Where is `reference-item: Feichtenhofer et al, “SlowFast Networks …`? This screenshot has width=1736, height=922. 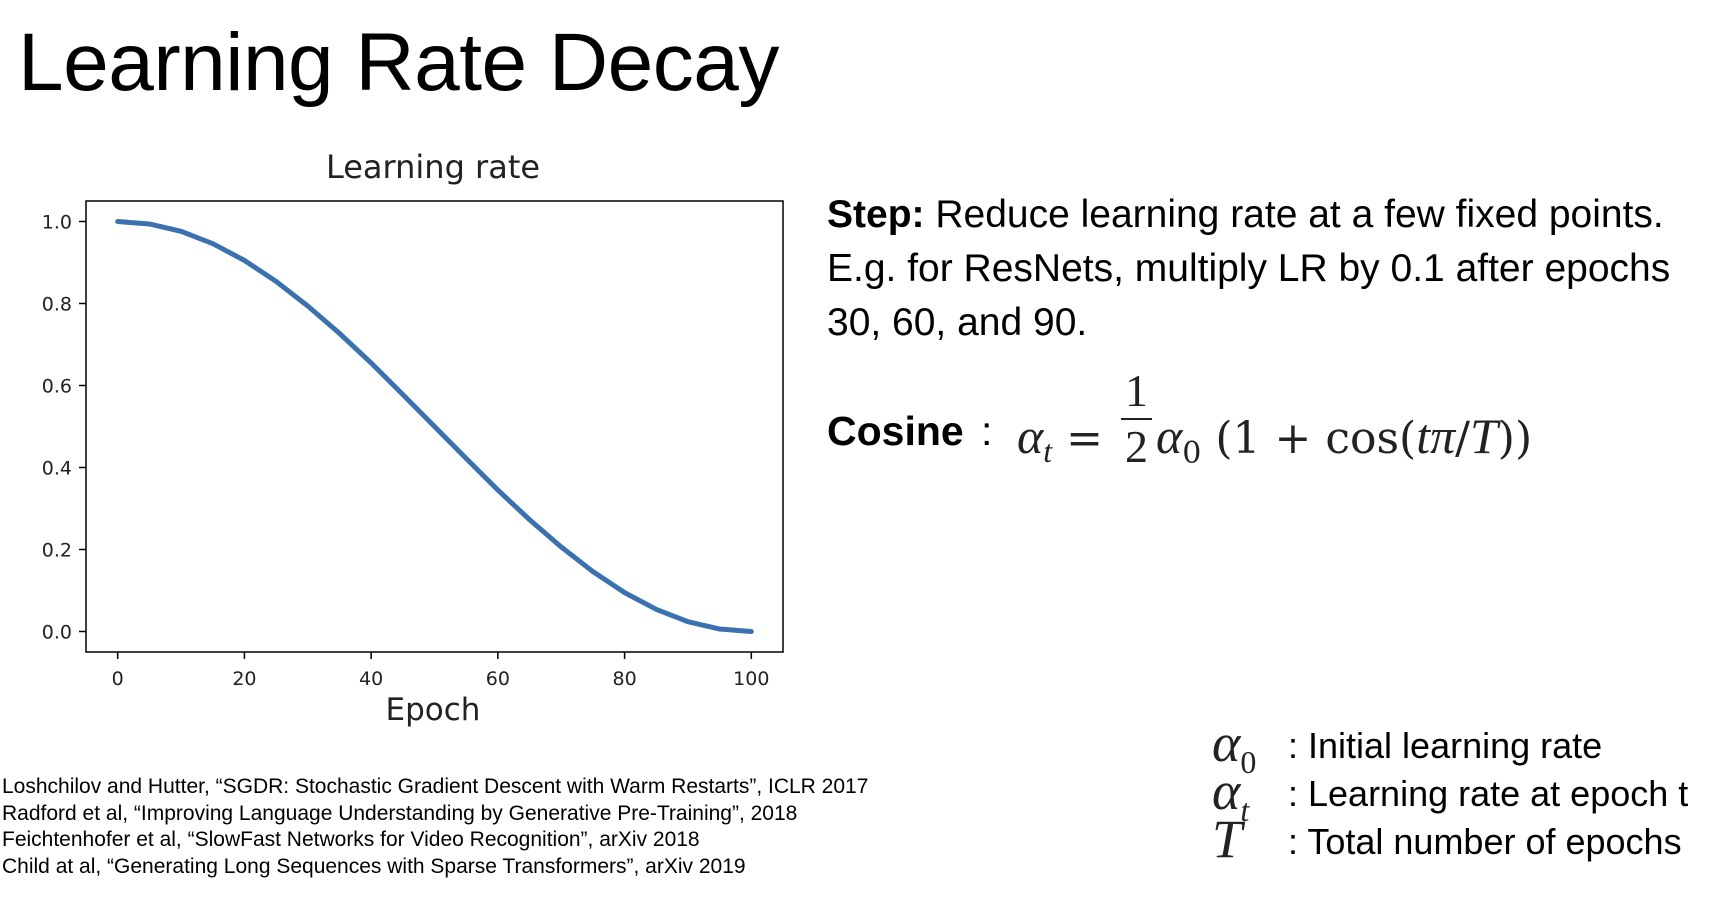
reference-item: Feichtenhofer et al, “SlowFast Networks … is located at coordinates (351, 839).